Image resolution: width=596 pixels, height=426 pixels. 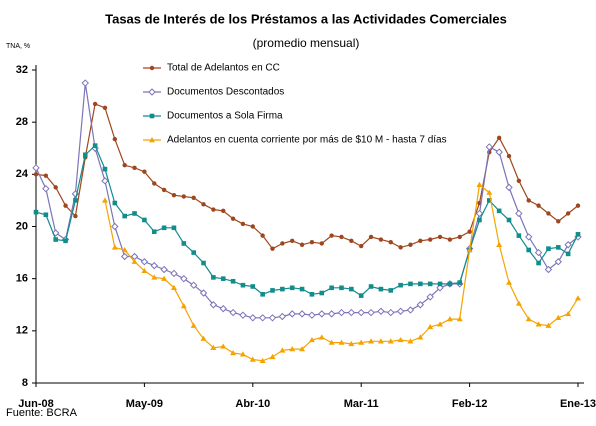 I want to click on y-tick-label: 28, so click(x=22, y=122).